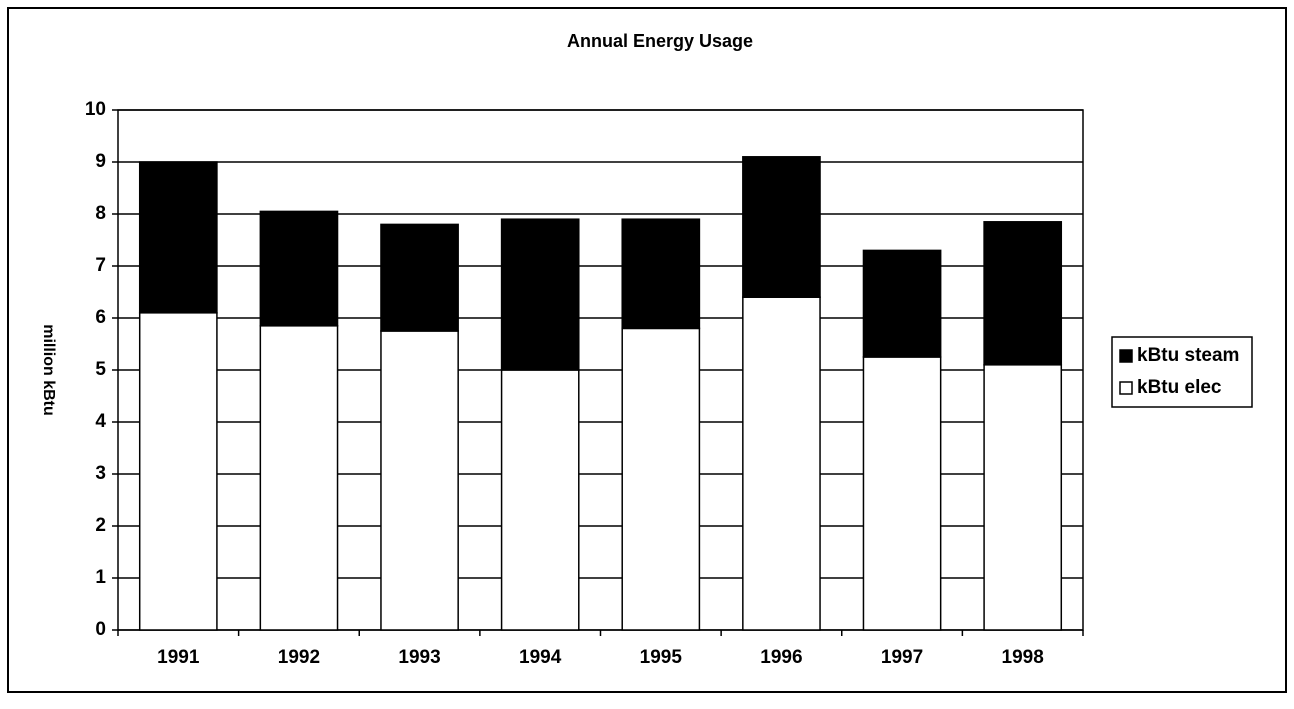  I want to click on y-tick-label: 9, so click(100, 161).